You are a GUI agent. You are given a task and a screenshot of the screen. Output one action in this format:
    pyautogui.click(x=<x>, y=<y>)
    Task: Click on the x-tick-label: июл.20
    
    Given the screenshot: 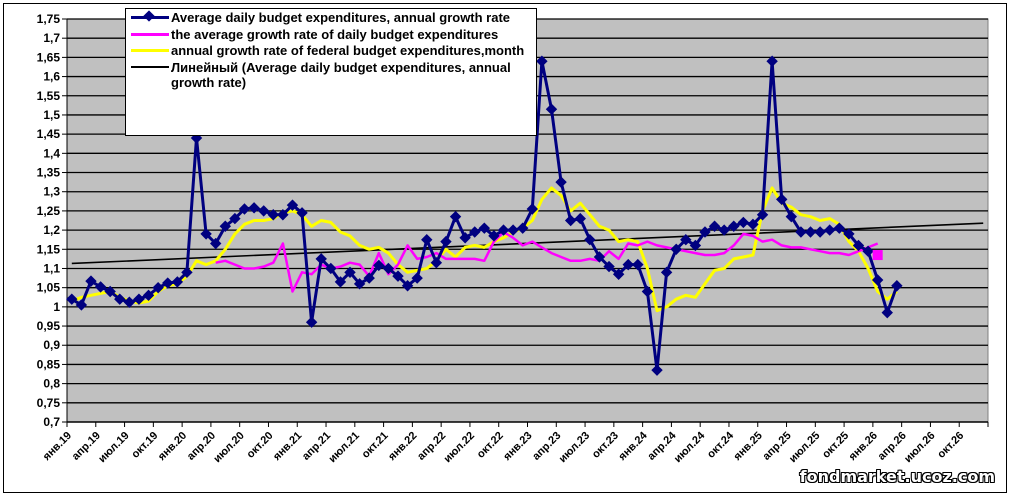 What is the action you would take?
    pyautogui.click(x=228, y=447)
    